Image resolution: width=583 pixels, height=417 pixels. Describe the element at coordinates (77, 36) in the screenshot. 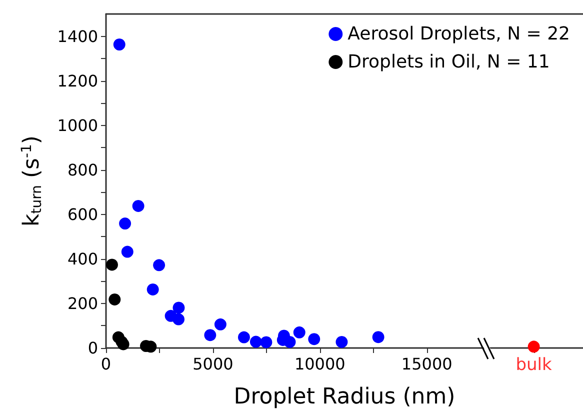

I see `y-tick-label: 1400` at that location.